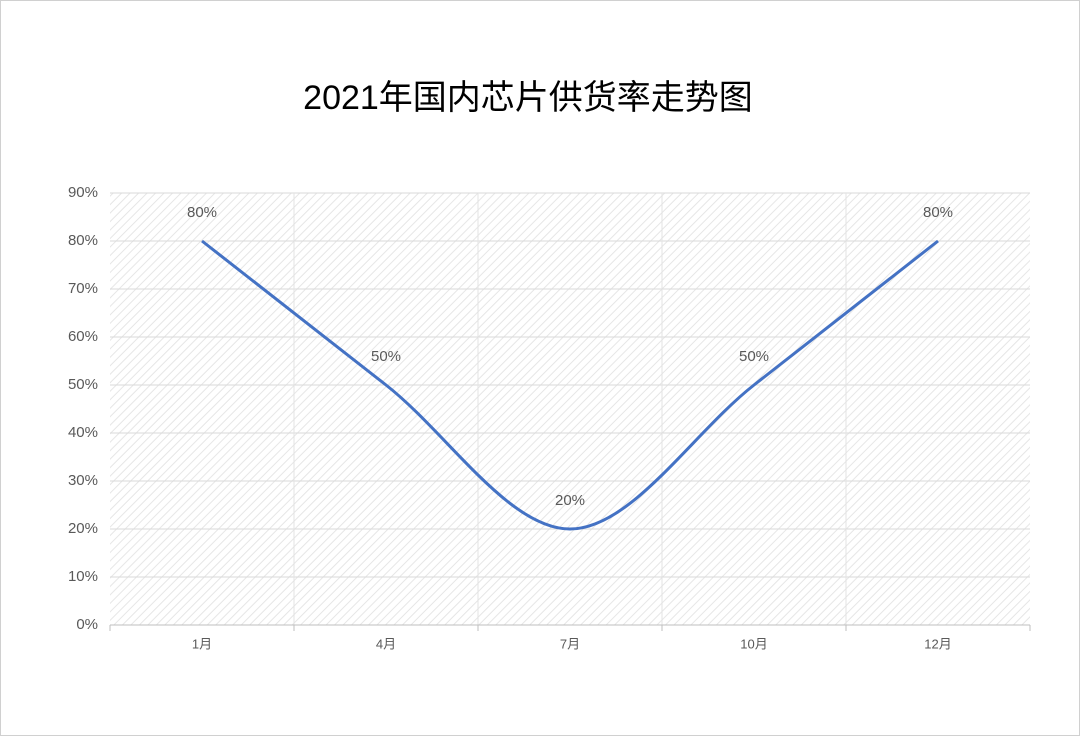  I want to click on x-tick-label: 12月, so click(937, 643).